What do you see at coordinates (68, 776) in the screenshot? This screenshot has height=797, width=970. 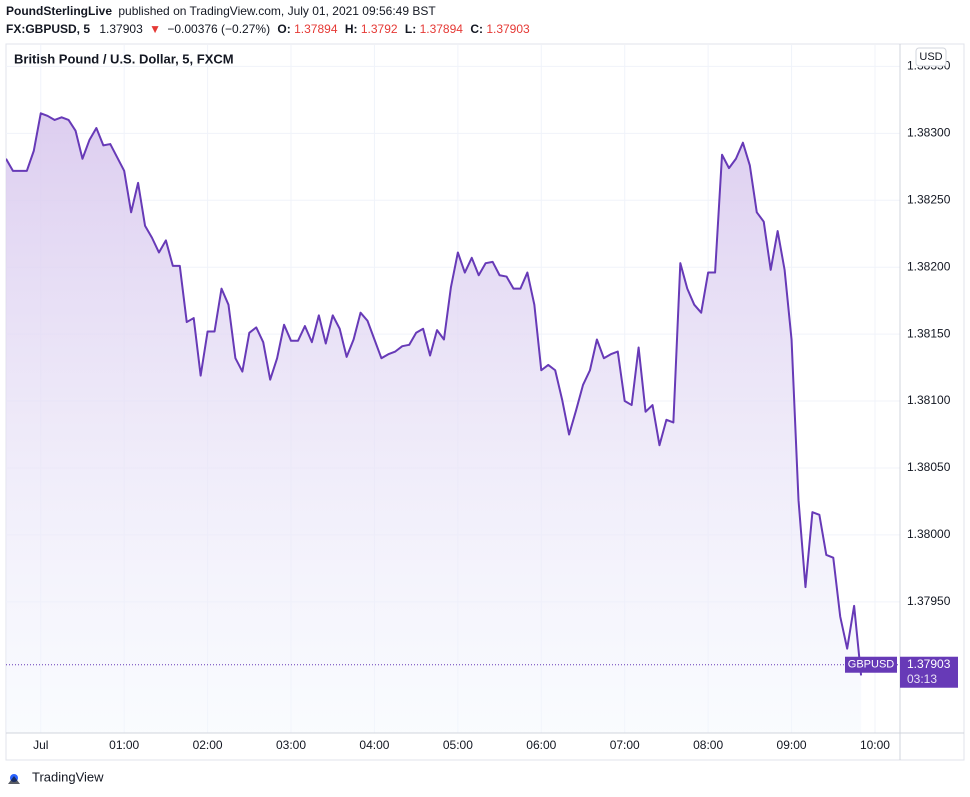 I see `footer-brand: TradingView` at bounding box center [68, 776].